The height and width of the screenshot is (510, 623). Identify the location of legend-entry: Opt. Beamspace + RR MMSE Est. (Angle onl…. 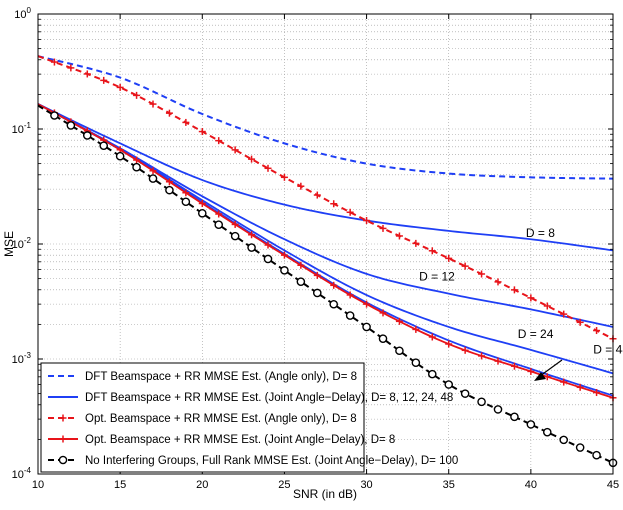
(202, 419).